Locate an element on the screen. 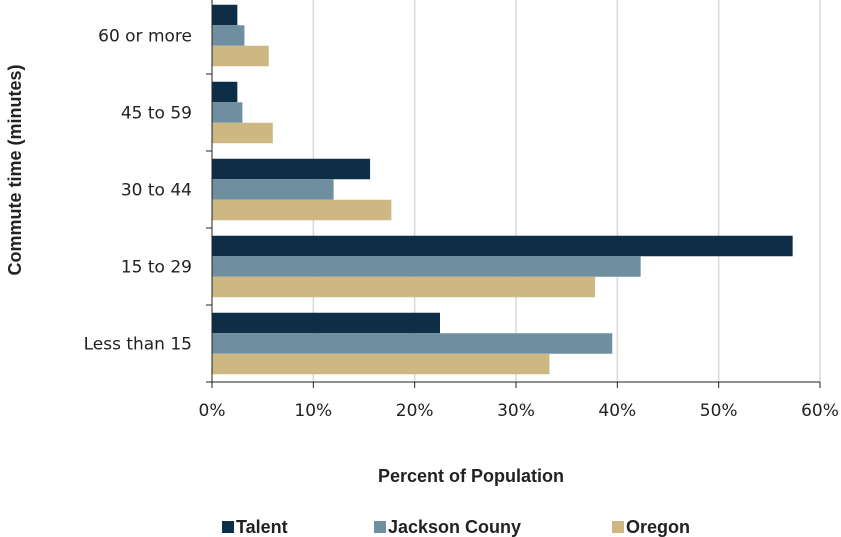 Image resolution: width=841 pixels, height=537 pixels. y-tick-label: Less than 15 is located at coordinates (138, 345).